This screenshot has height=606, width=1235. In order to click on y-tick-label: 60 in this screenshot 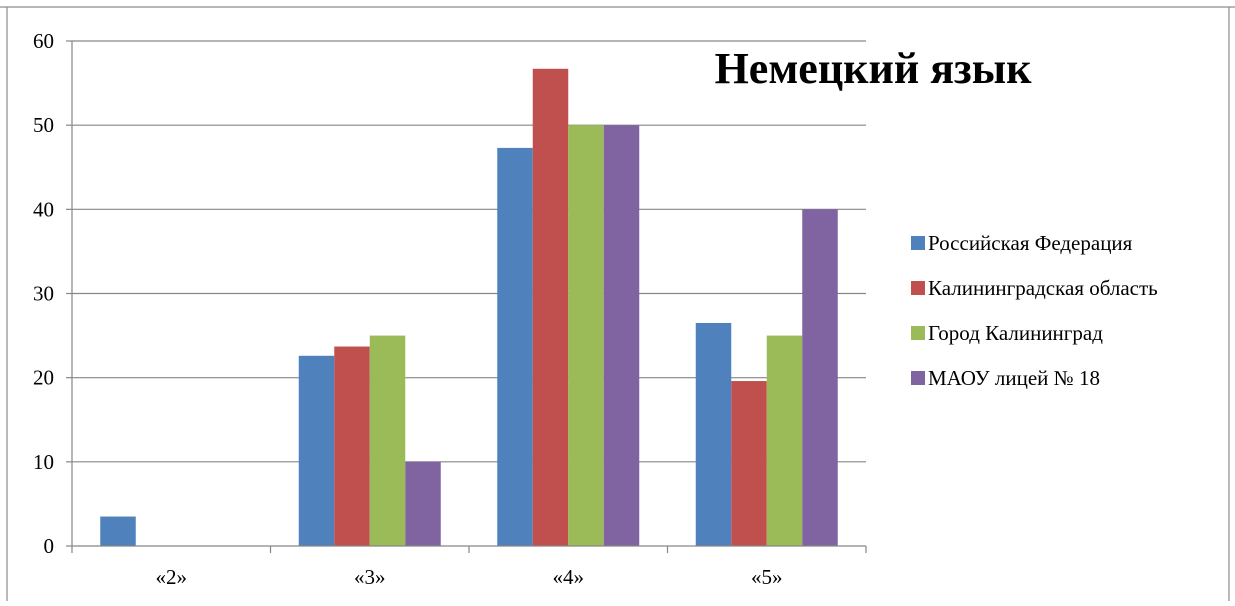, I will do `click(43, 41)`.